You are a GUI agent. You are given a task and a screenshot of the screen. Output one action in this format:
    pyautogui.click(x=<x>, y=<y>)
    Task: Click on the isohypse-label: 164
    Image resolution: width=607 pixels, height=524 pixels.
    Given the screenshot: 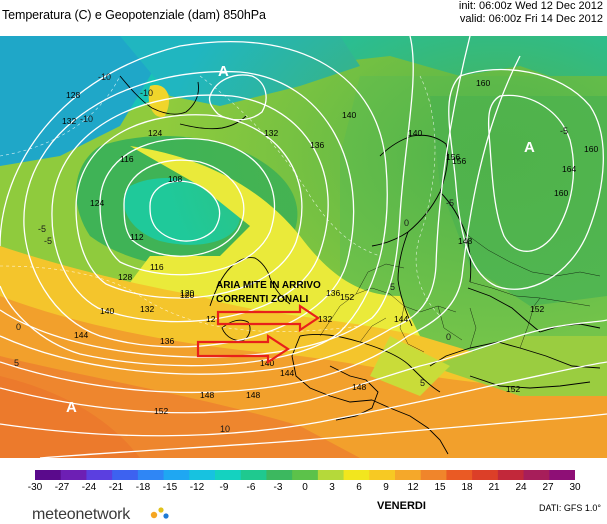 What is the action you would take?
    pyautogui.click(x=569, y=169)
    